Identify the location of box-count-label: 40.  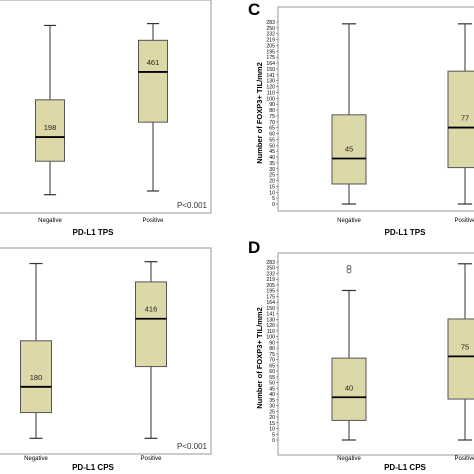
(349, 387).